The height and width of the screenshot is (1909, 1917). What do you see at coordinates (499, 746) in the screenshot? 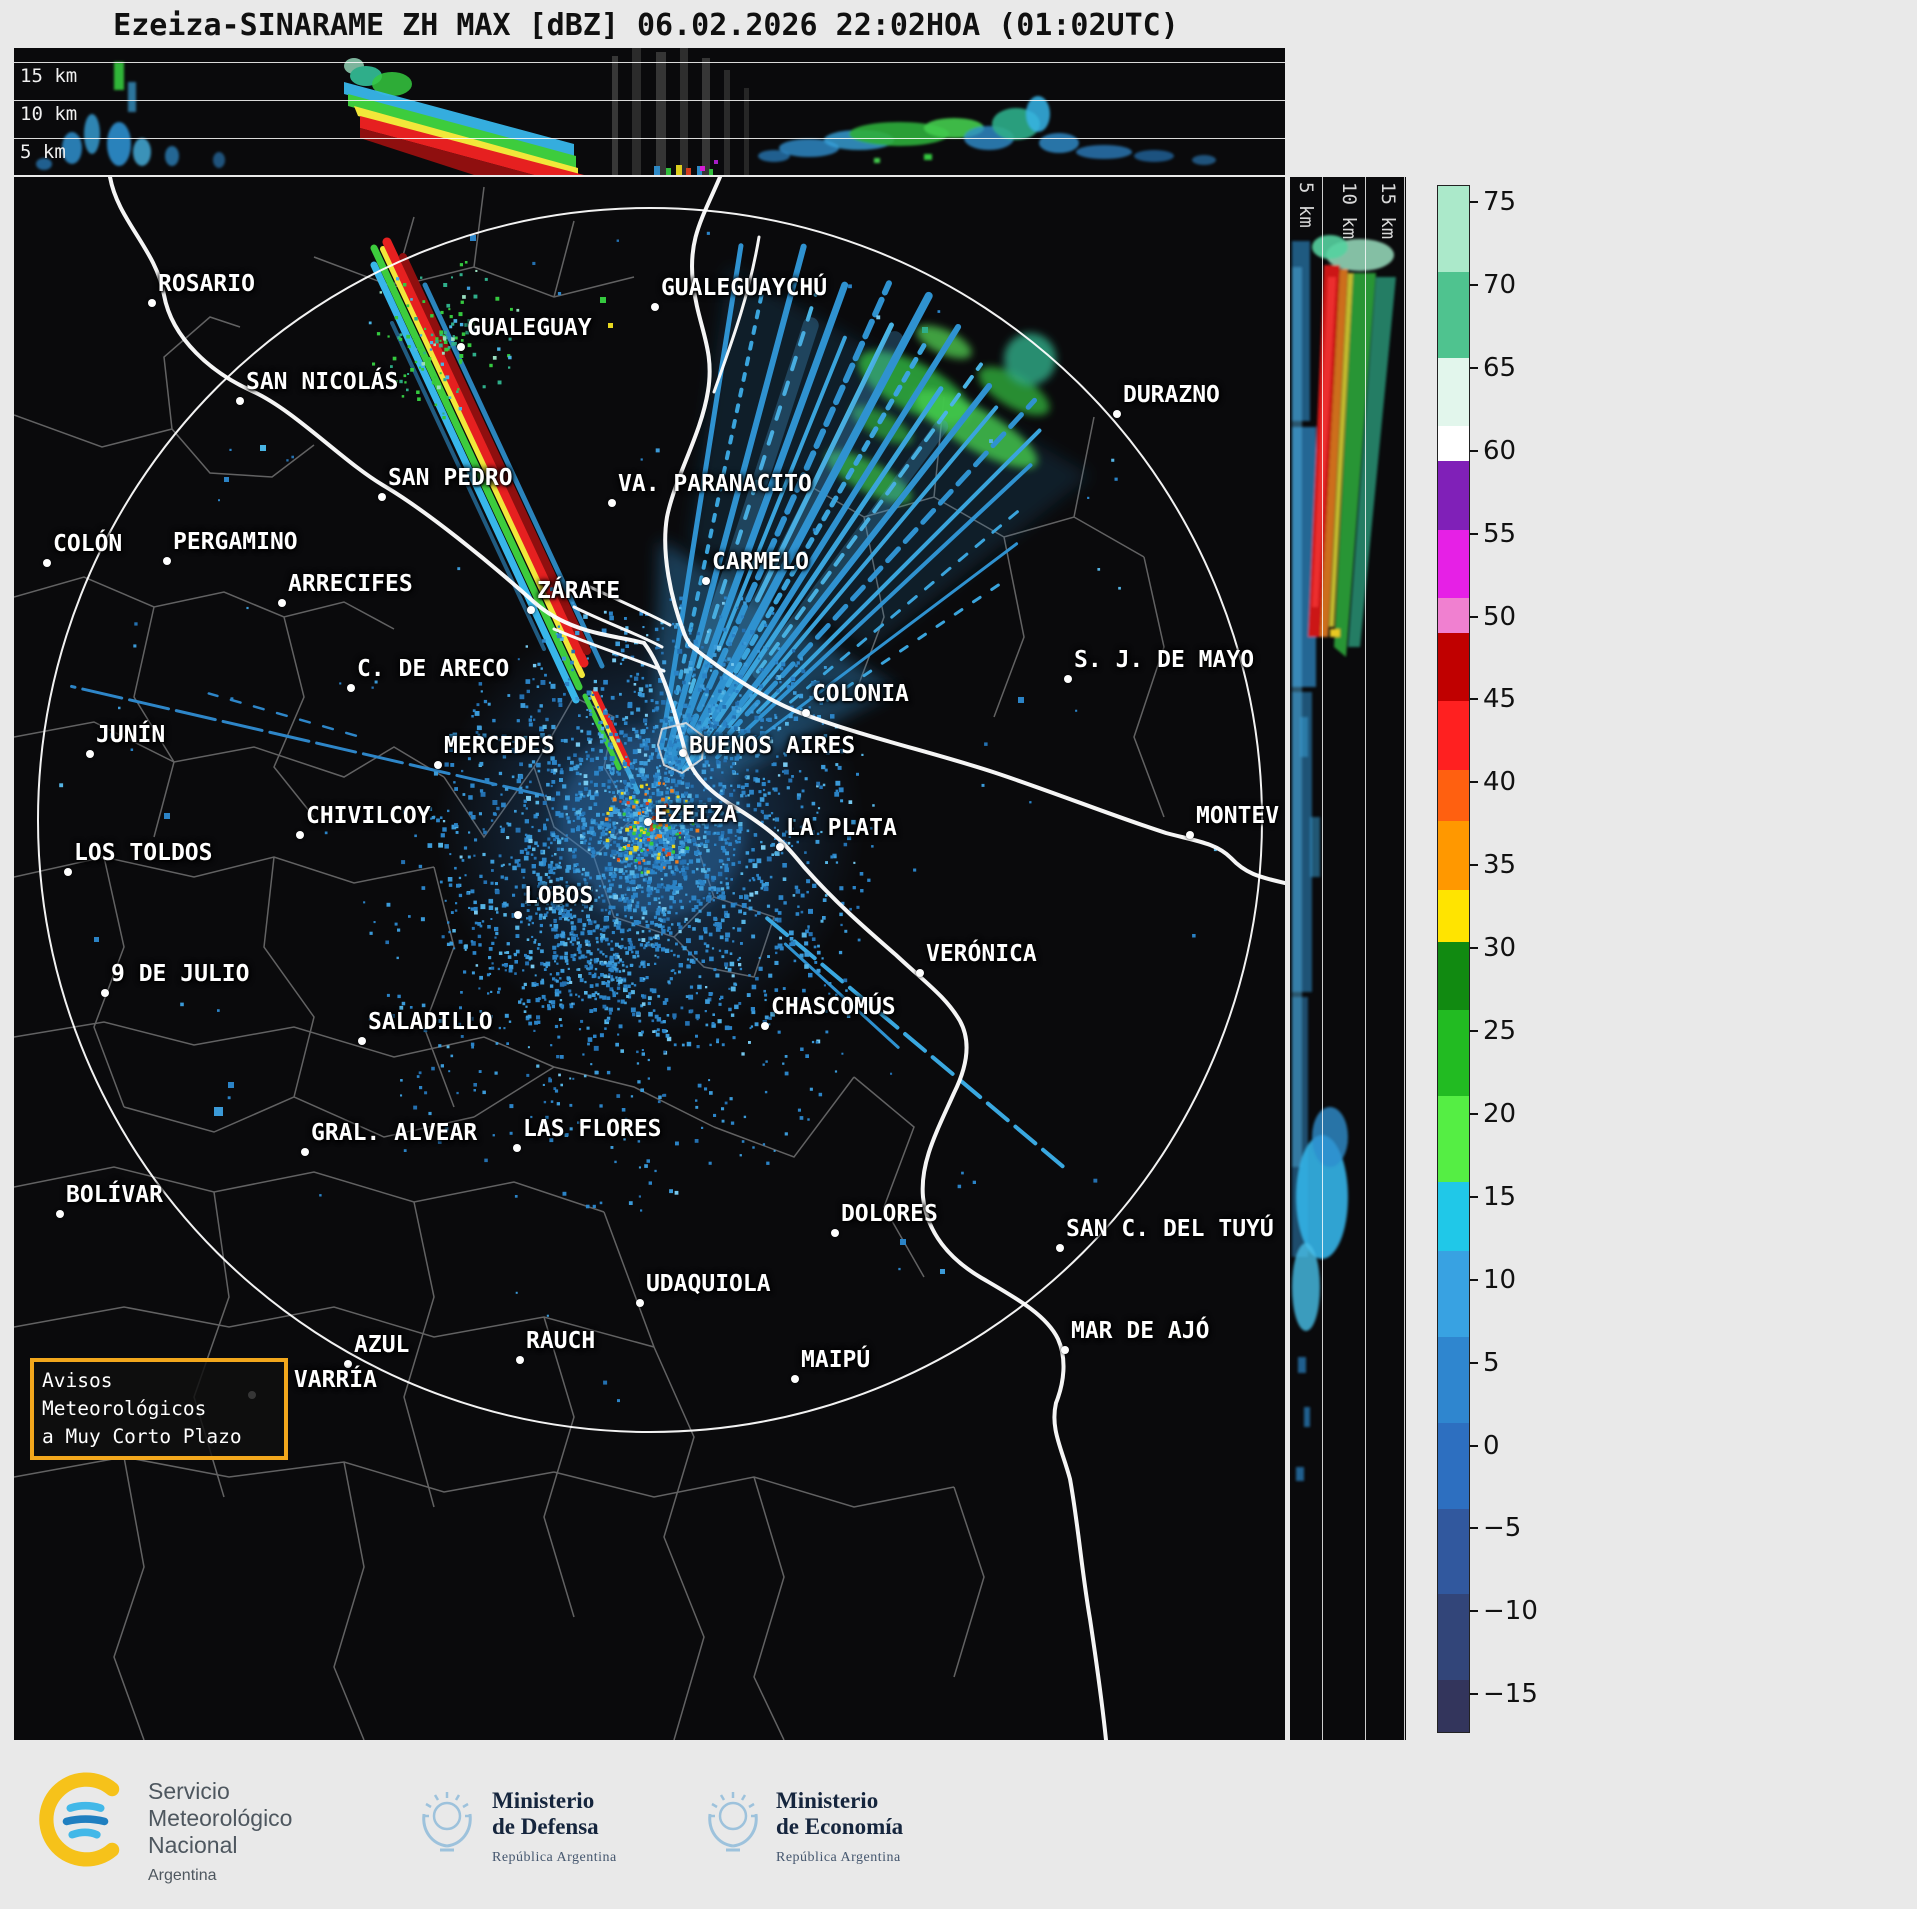
I see `city-label: MERCEDES` at bounding box center [499, 746].